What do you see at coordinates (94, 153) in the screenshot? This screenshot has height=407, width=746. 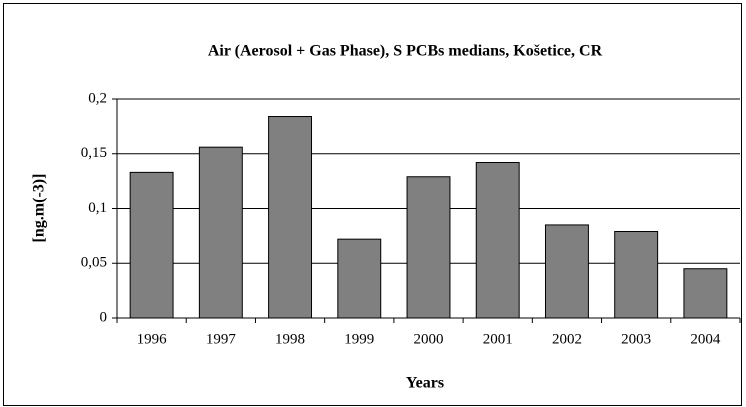 I see `y-tick-label: 0,15` at bounding box center [94, 153].